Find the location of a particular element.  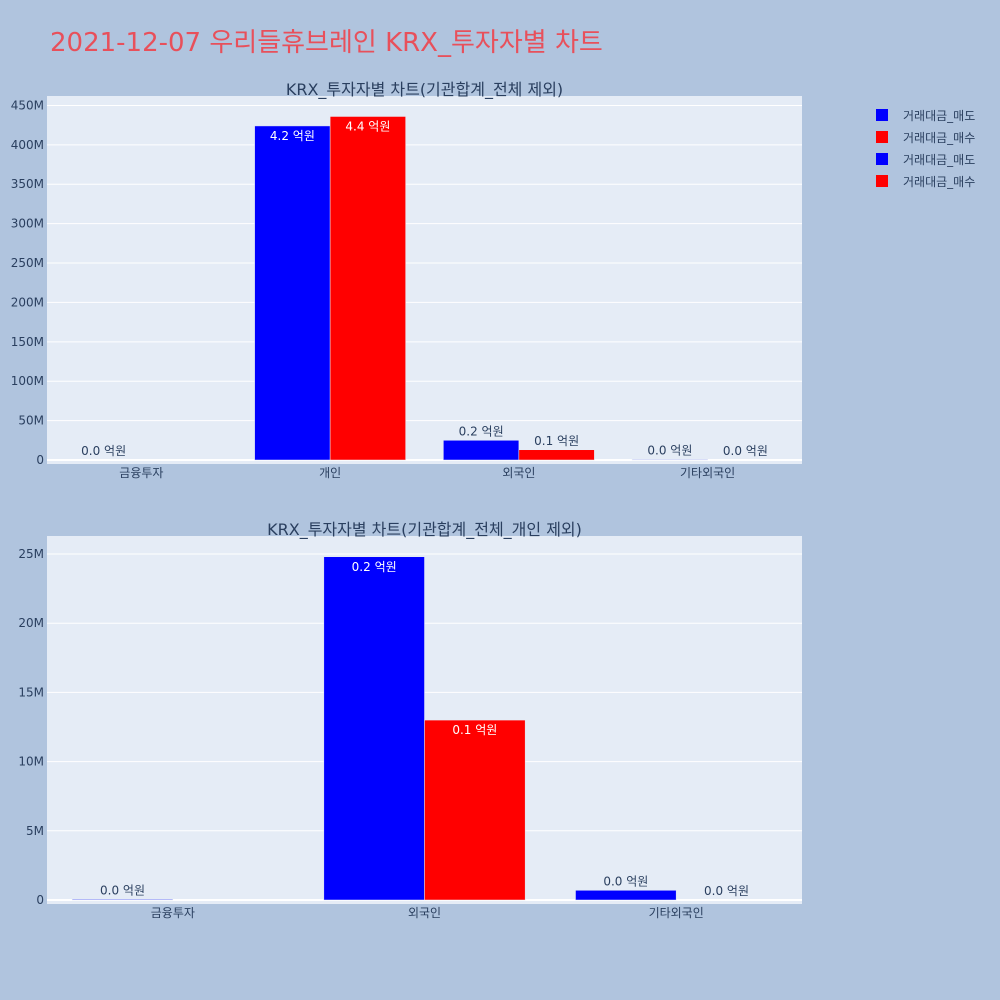

y-tick-label: 150M is located at coordinates (27, 342).